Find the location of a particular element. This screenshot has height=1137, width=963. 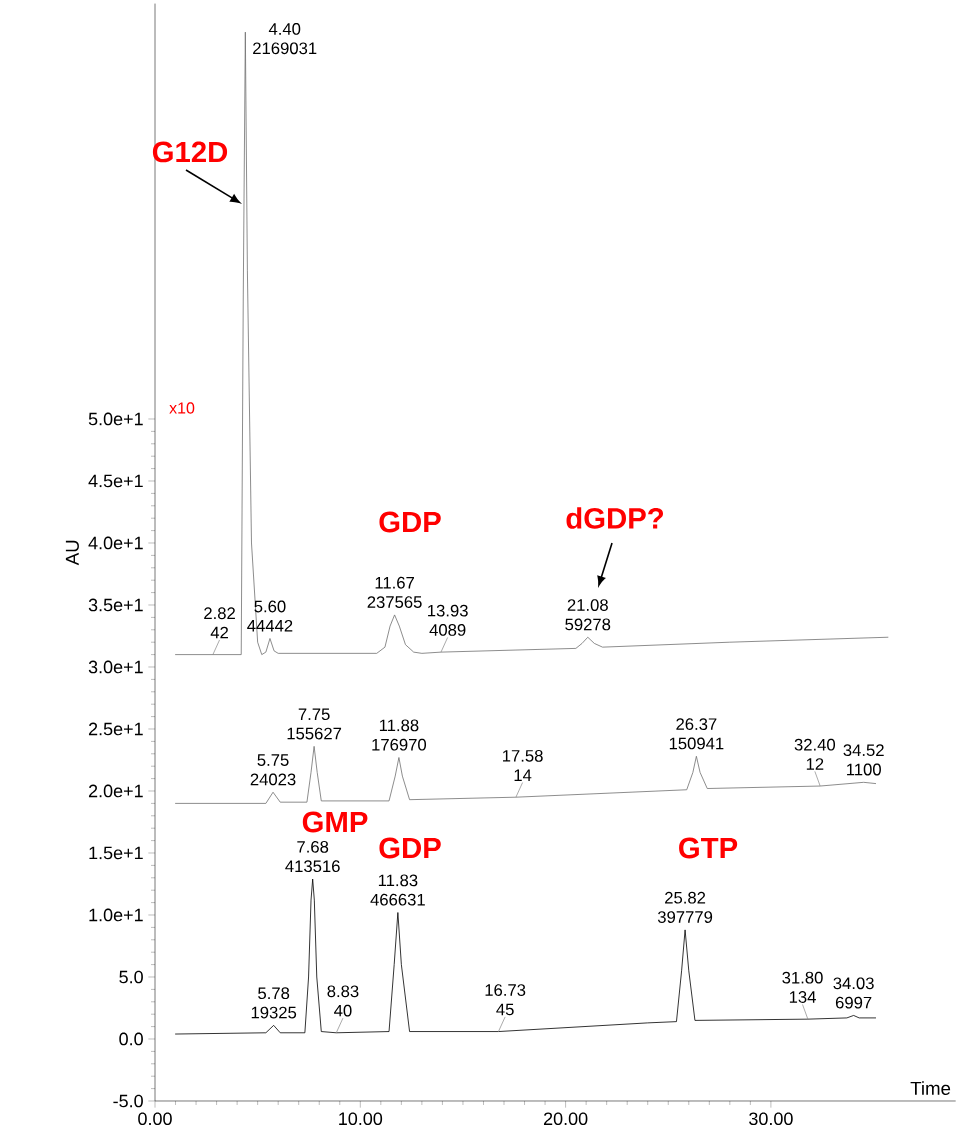

annotation: 397779 is located at coordinates (685, 917).